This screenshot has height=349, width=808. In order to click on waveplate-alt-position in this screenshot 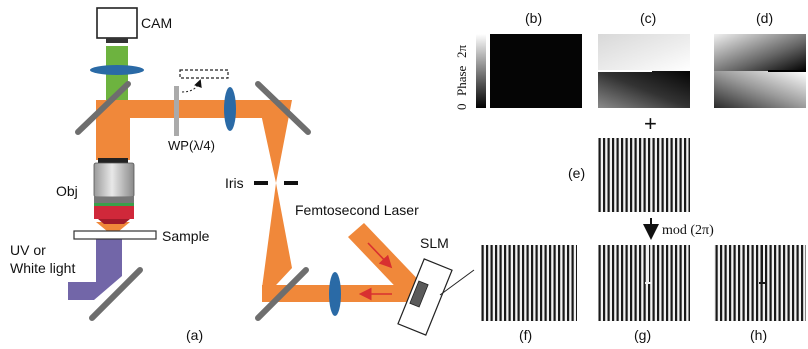, I will do `click(204, 74)`.